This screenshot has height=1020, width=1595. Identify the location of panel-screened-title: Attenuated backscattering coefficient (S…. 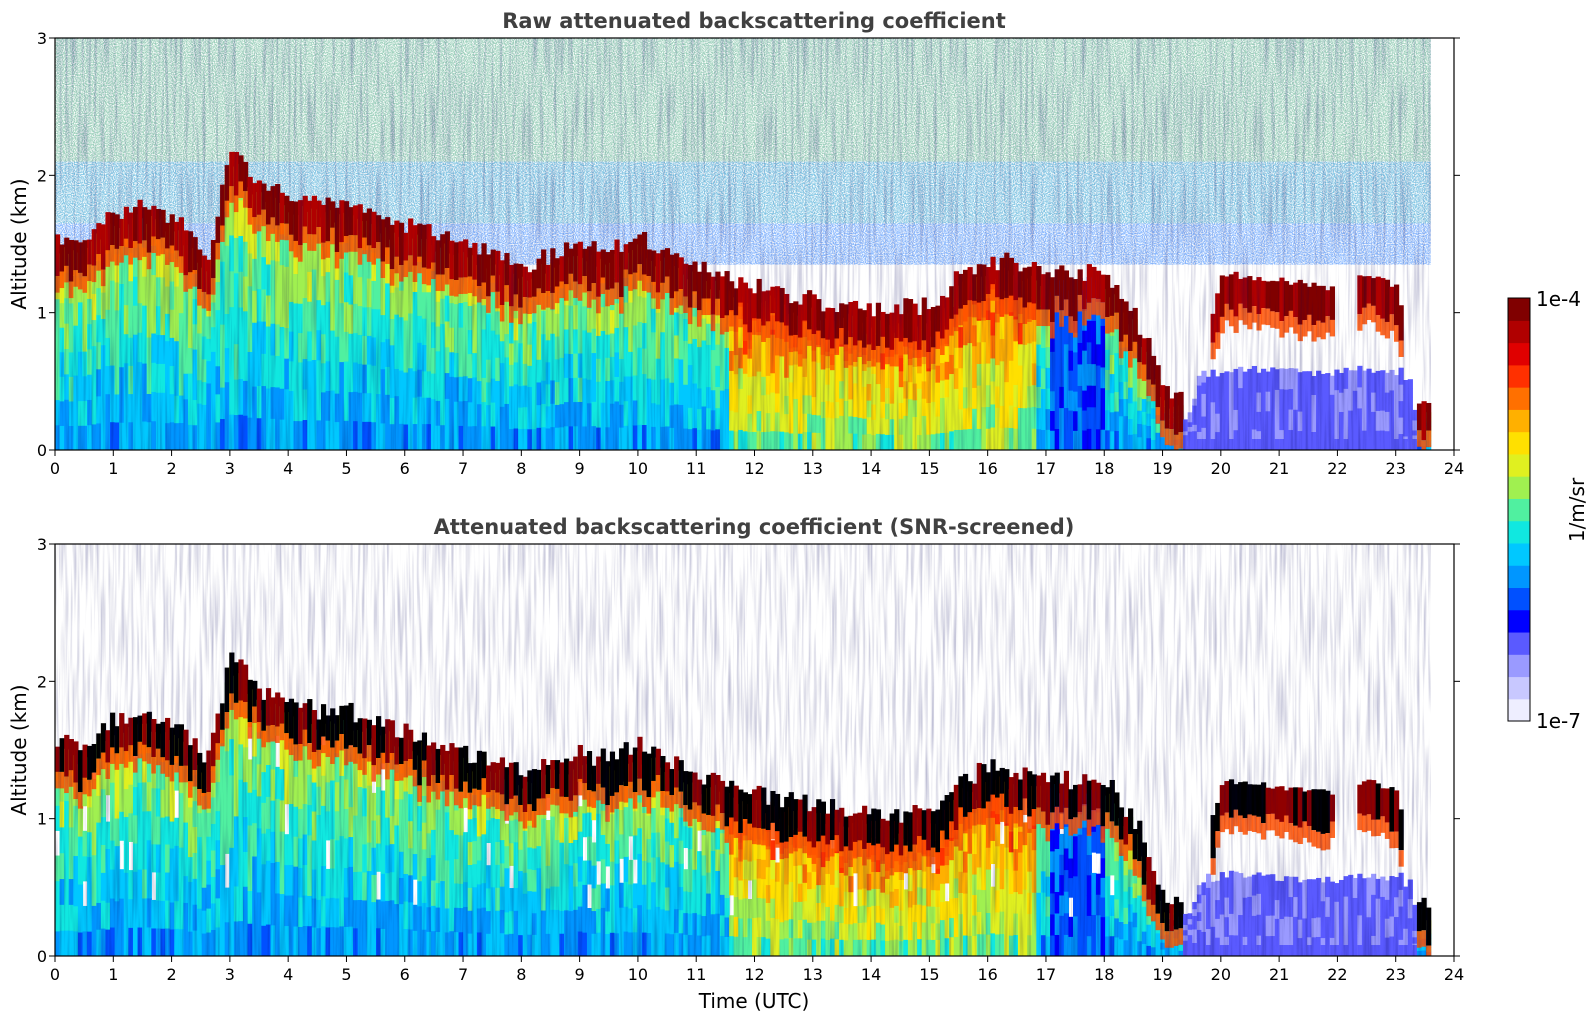
(754, 527).